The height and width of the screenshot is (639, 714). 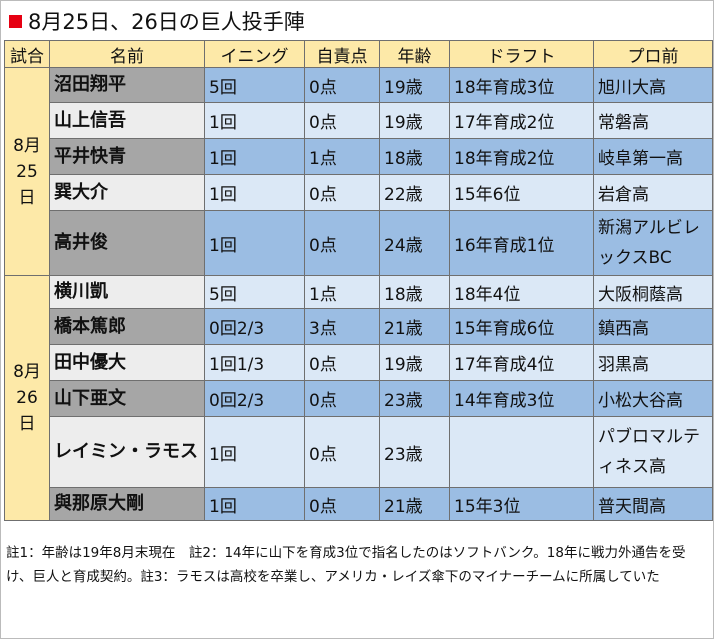 What do you see at coordinates (127, 120) in the screenshot?
I see `pitcher-name: 山上信吾` at bounding box center [127, 120].